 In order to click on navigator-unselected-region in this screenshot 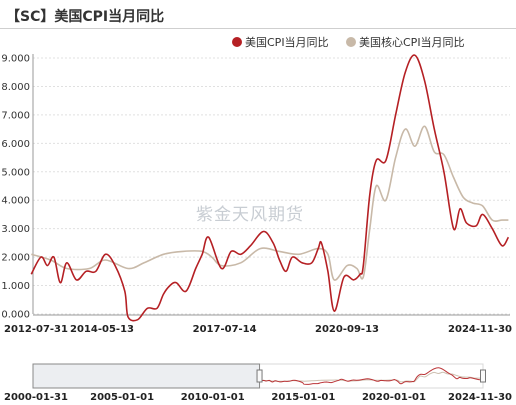, I will do `click(146, 376)`.